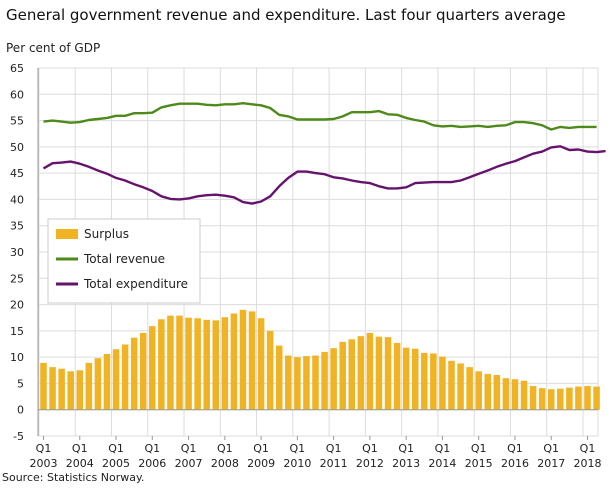 The image size is (609, 488). What do you see at coordinates (406, 463) in the screenshot?
I see `x-tick-year: 2013` at bounding box center [406, 463].